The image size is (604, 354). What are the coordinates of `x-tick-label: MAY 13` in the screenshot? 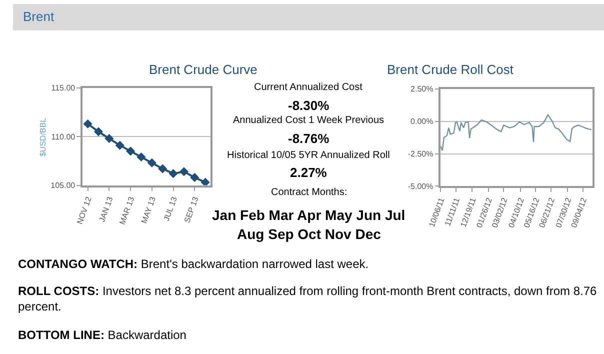 It's located at (149, 210).